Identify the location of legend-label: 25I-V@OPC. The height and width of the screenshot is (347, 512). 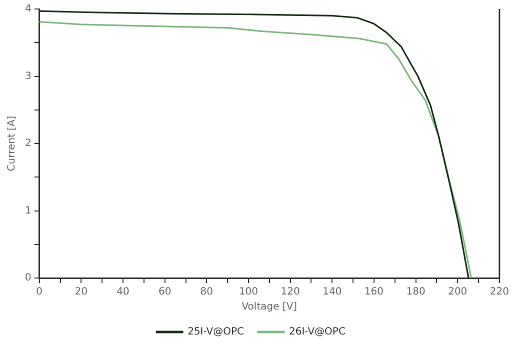
(216, 332).